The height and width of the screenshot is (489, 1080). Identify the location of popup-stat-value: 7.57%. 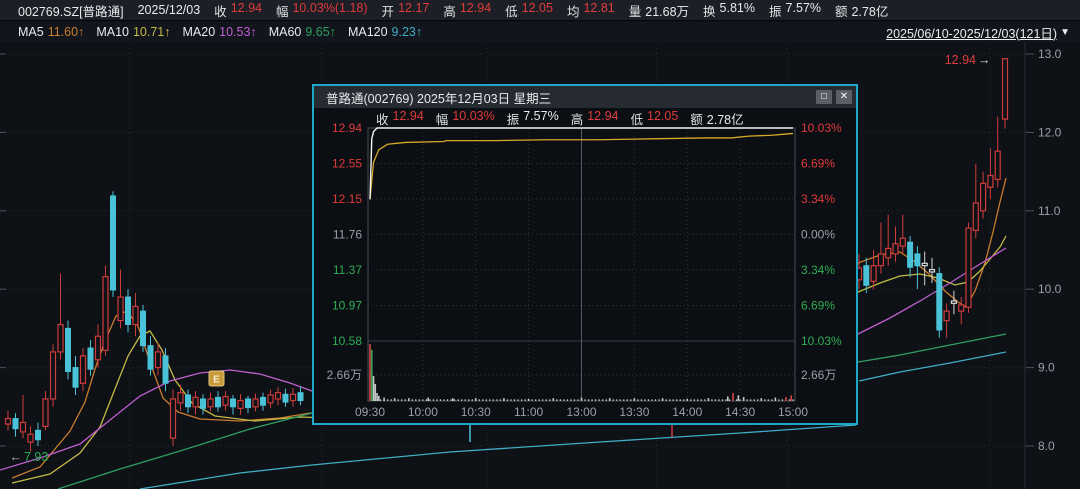
(541, 115).